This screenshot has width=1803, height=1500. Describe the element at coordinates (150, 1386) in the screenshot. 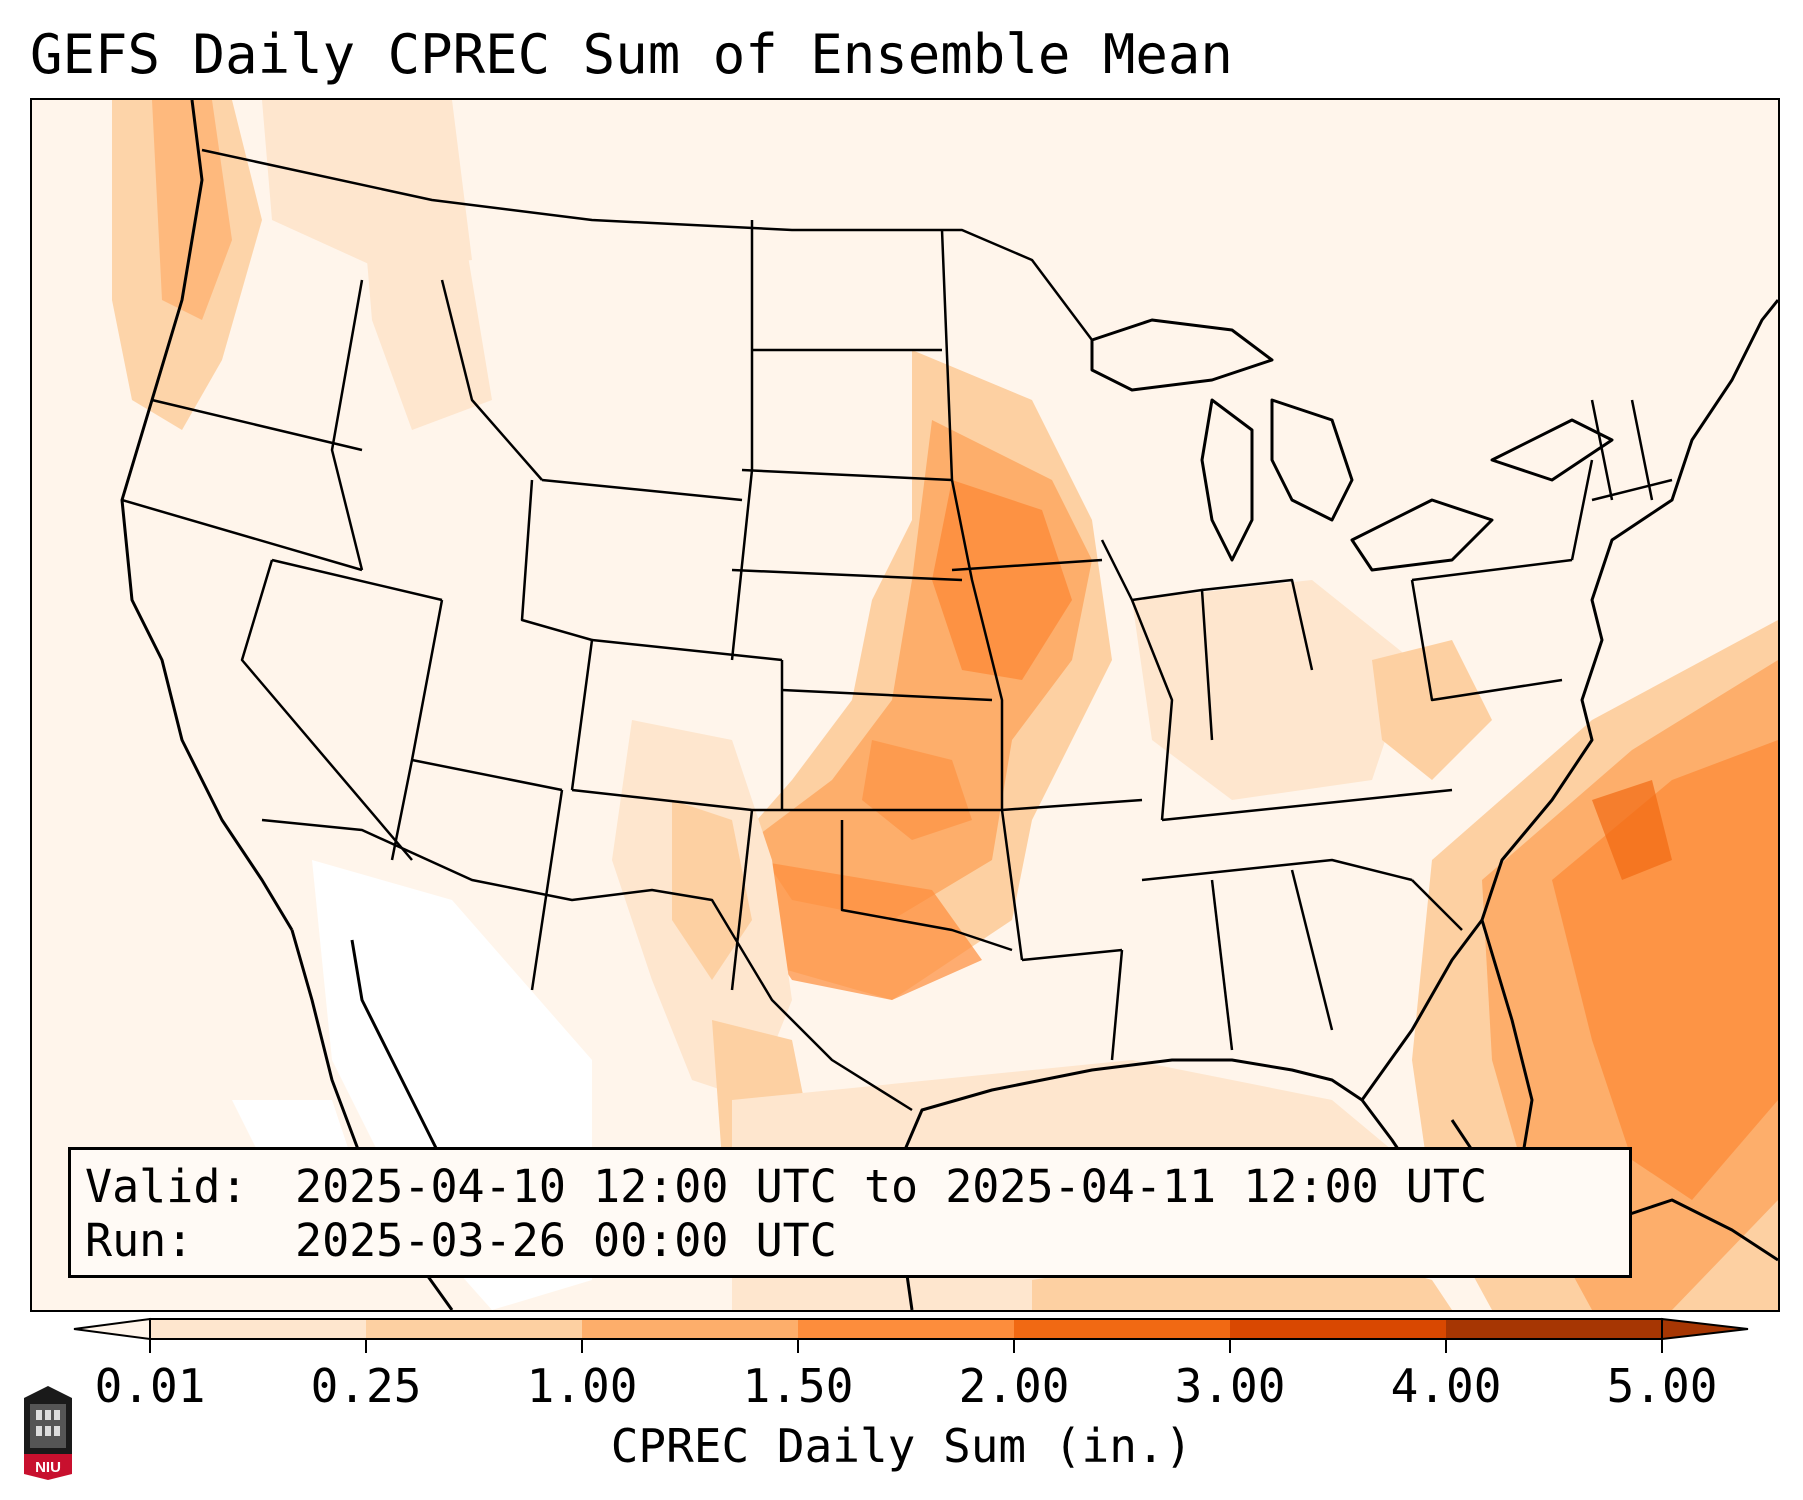

I see `colorbar-tick-label: 0.01` at that location.